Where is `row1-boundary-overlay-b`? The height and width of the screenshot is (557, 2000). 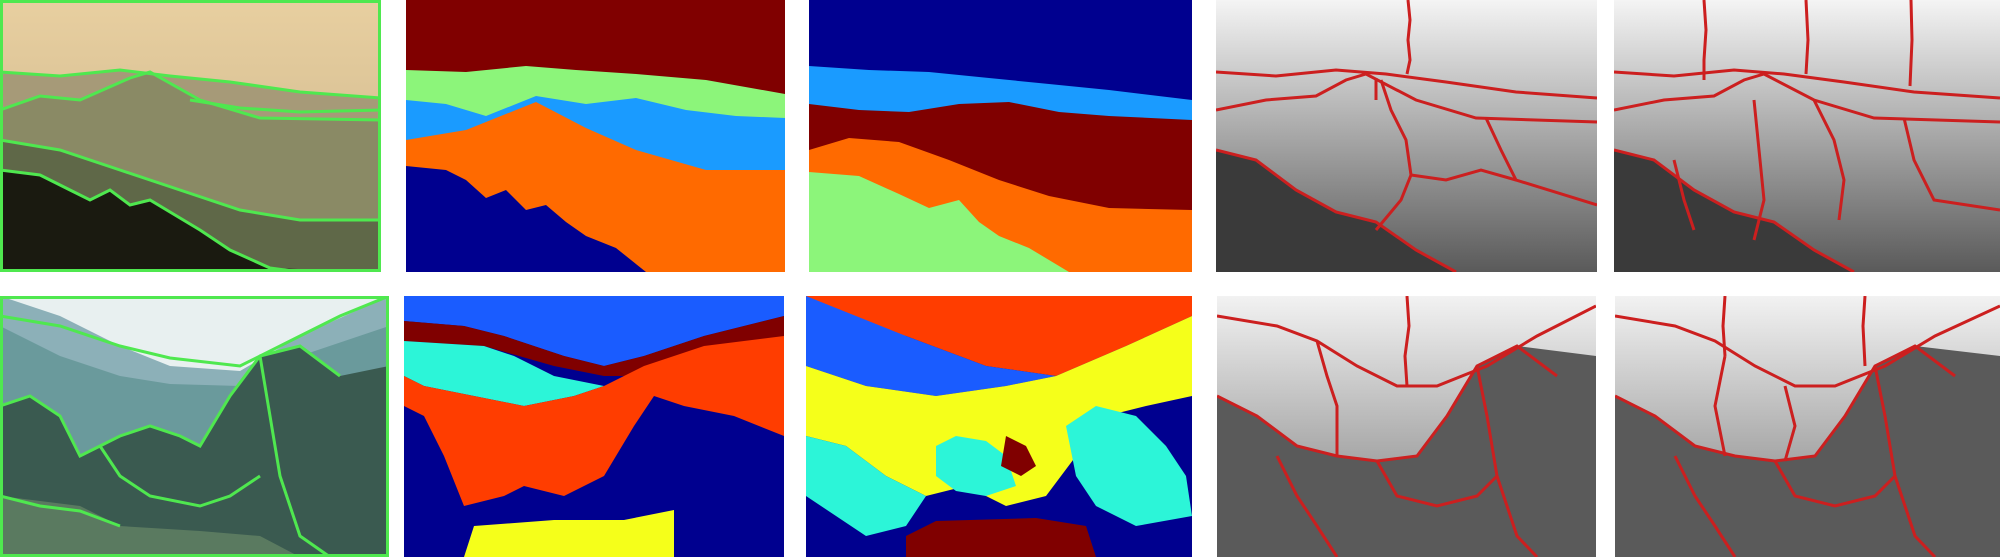 row1-boundary-overlay-b is located at coordinates (1807, 136).